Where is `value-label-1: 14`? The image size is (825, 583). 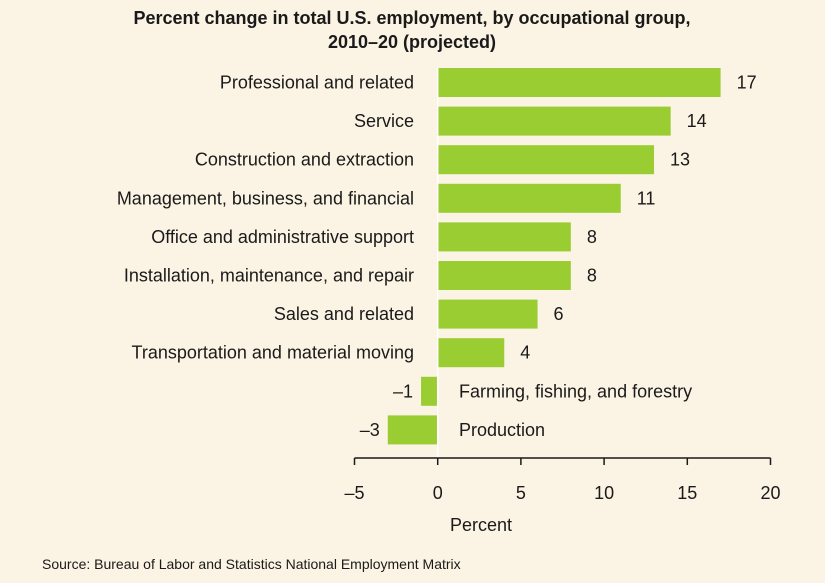
value-label-1: 14 is located at coordinates (697, 121).